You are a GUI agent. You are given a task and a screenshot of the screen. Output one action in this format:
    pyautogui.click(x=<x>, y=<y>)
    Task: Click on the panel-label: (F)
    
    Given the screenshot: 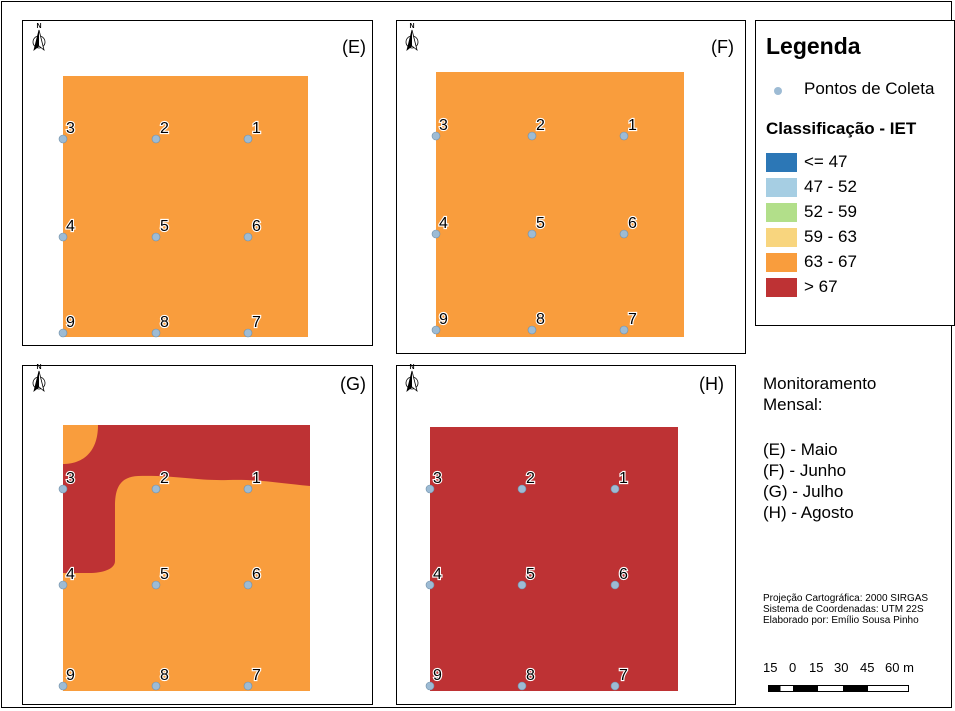 What is the action you would take?
    pyautogui.click(x=722, y=47)
    